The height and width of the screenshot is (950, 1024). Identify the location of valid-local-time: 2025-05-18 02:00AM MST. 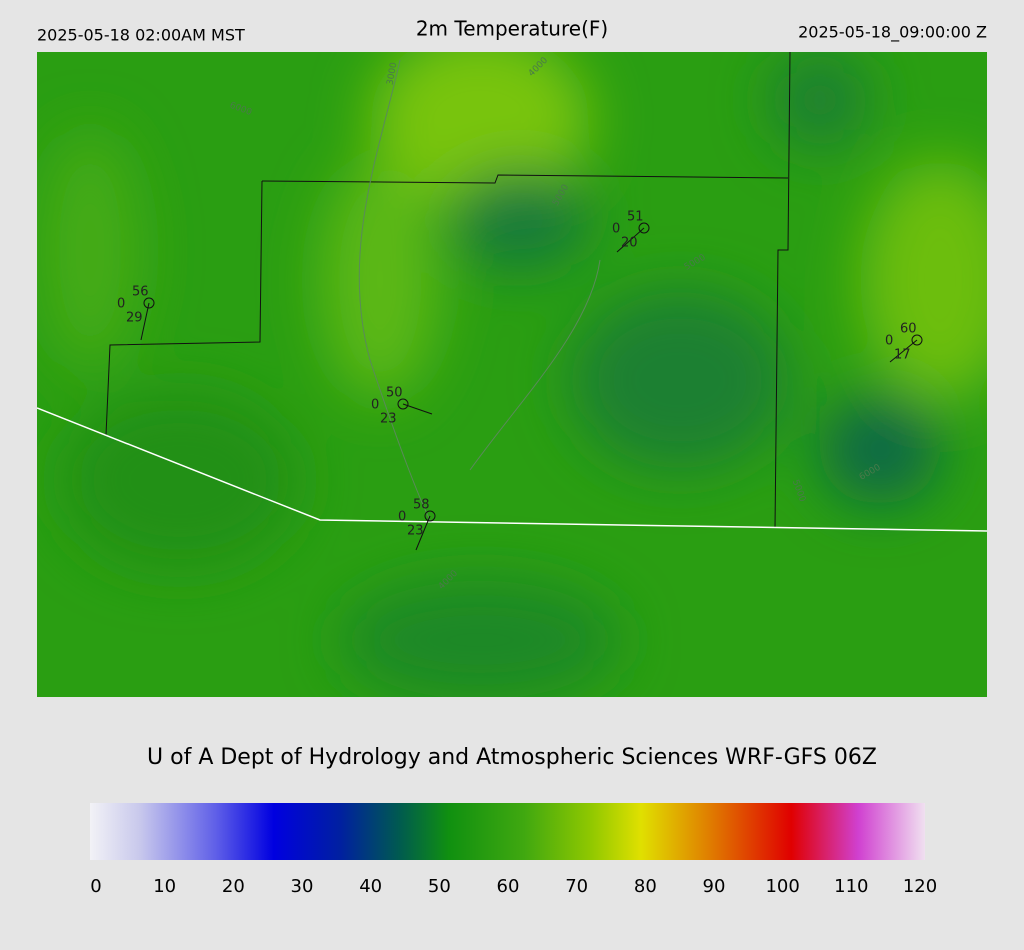
(141, 35).